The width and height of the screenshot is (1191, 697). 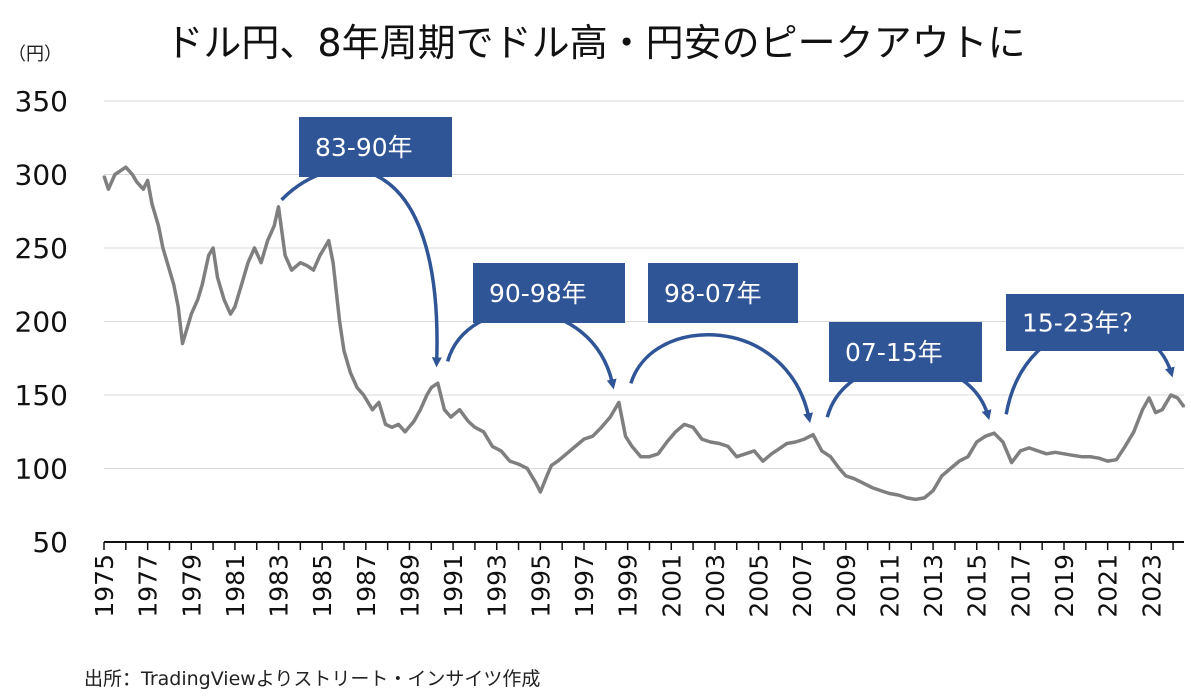 I want to click on x-tick-label: 2021, so click(x=1108, y=586).